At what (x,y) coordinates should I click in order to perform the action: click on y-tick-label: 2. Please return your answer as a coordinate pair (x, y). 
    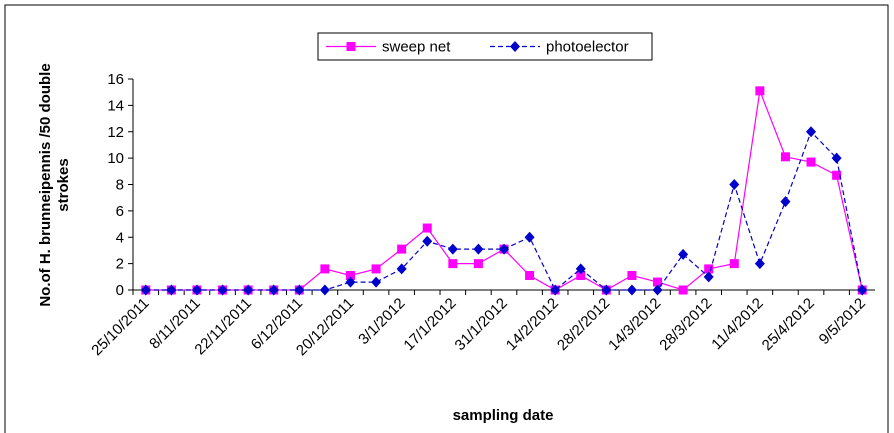
    Looking at the image, I should click on (120, 264).